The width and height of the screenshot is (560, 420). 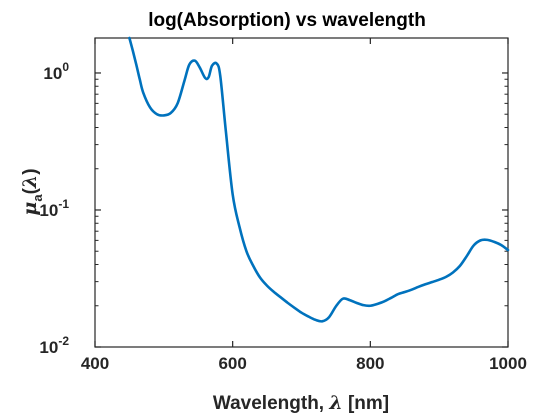 I want to click on y-axis-close-paren: ), so click(x=30, y=171).